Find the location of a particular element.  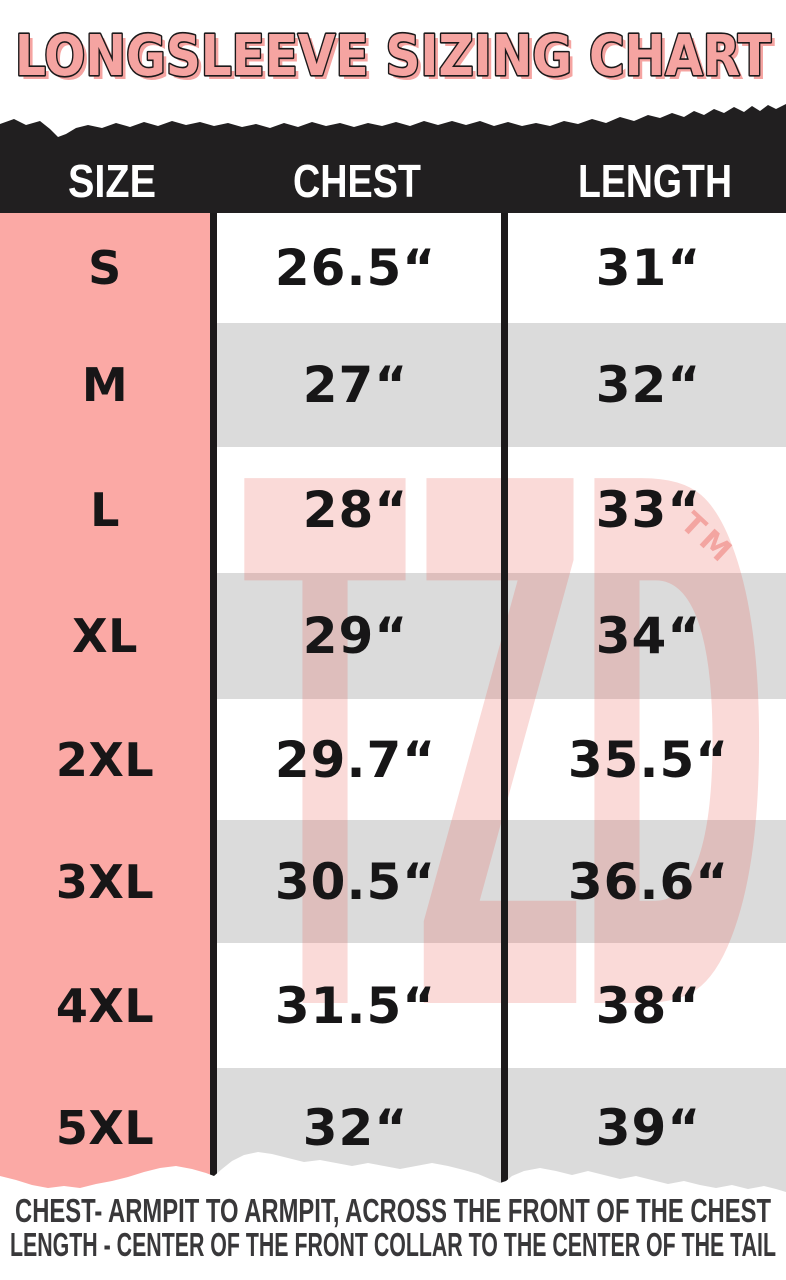

table-row: 3XL 30.5“ 36.6“ is located at coordinates (393, 881).